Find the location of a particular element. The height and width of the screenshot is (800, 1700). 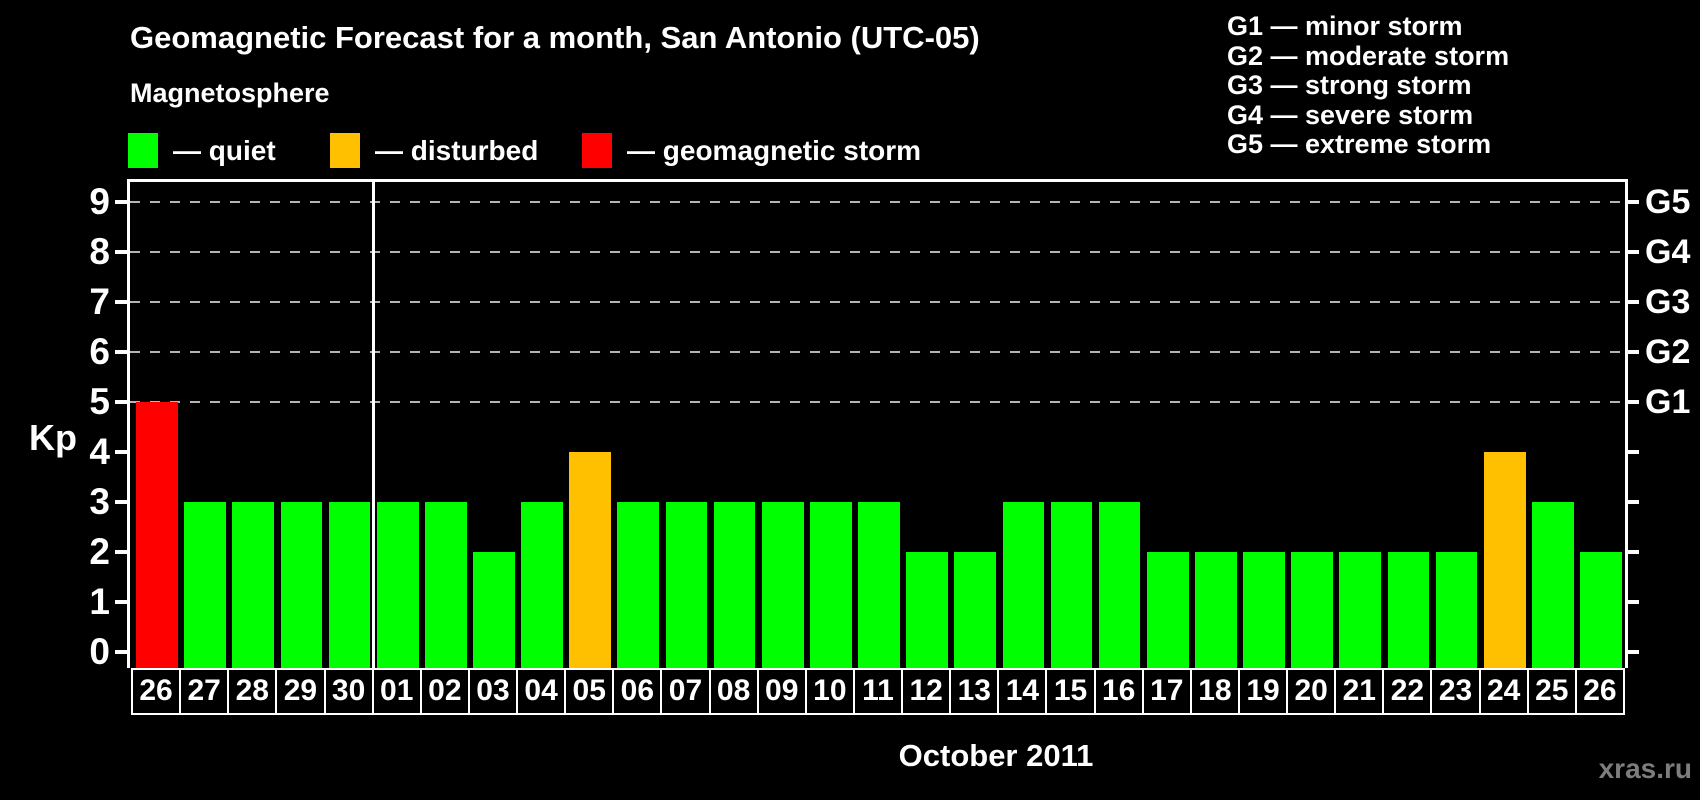

day-label-box: 02 is located at coordinates (444, 691).